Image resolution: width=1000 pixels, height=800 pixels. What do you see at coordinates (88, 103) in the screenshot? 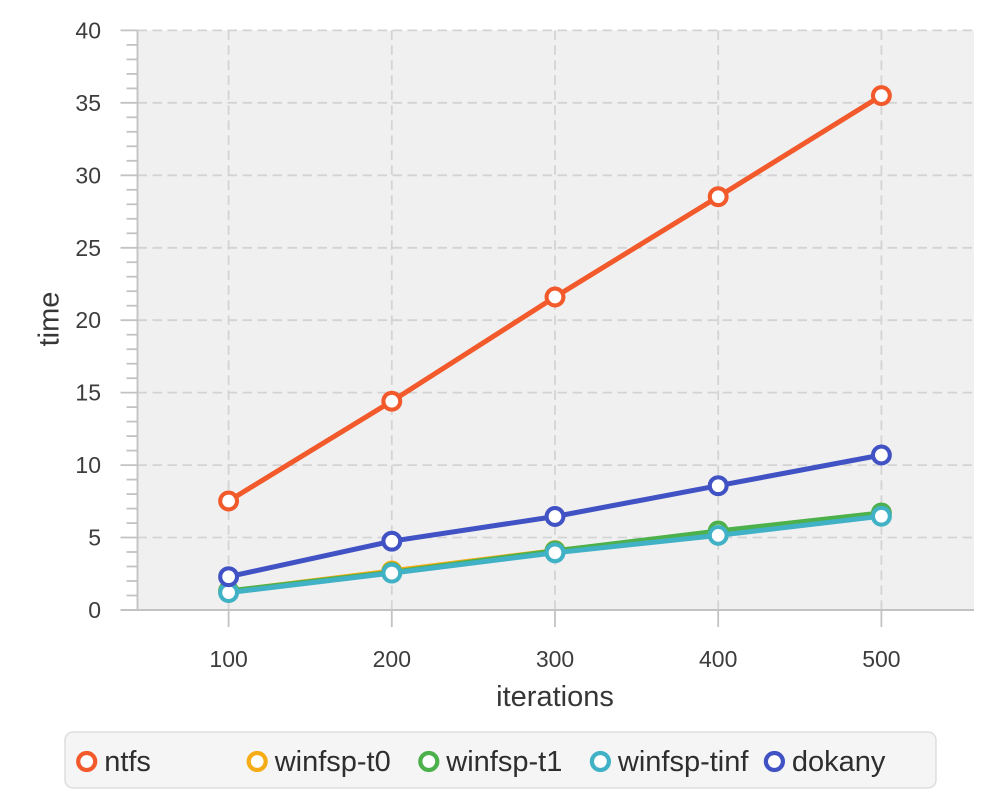
I see `svg-text: 35` at bounding box center [88, 103].